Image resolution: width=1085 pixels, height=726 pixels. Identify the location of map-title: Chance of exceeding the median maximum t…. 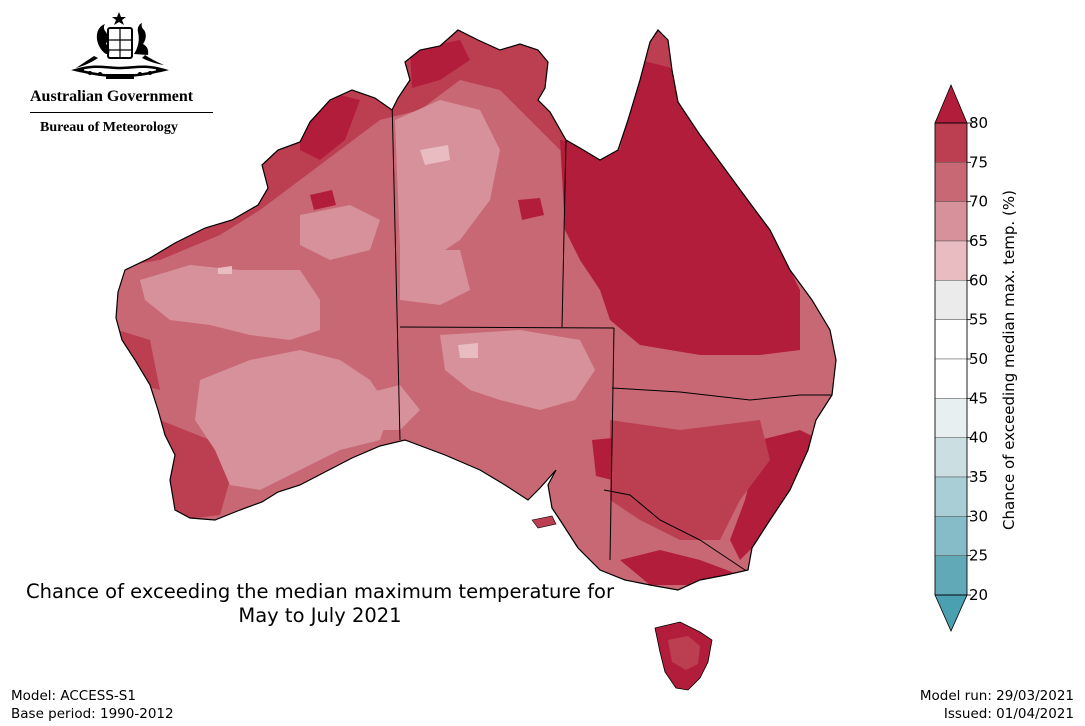
(320, 604).